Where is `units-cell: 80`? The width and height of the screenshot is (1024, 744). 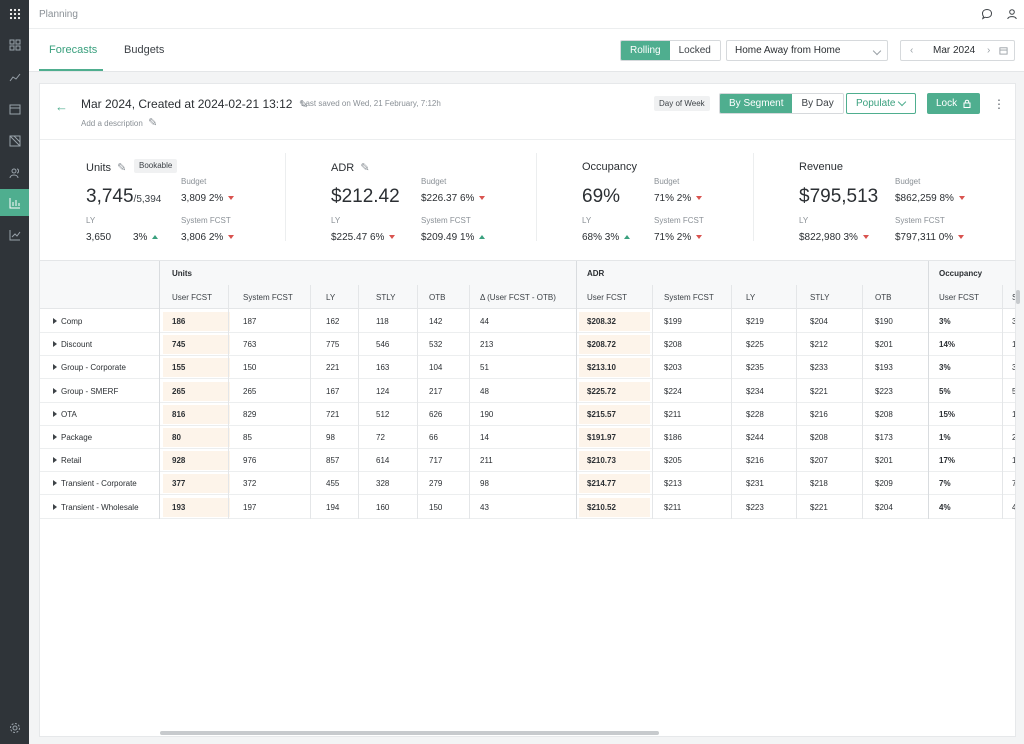 units-cell: 80 is located at coordinates (176, 437).